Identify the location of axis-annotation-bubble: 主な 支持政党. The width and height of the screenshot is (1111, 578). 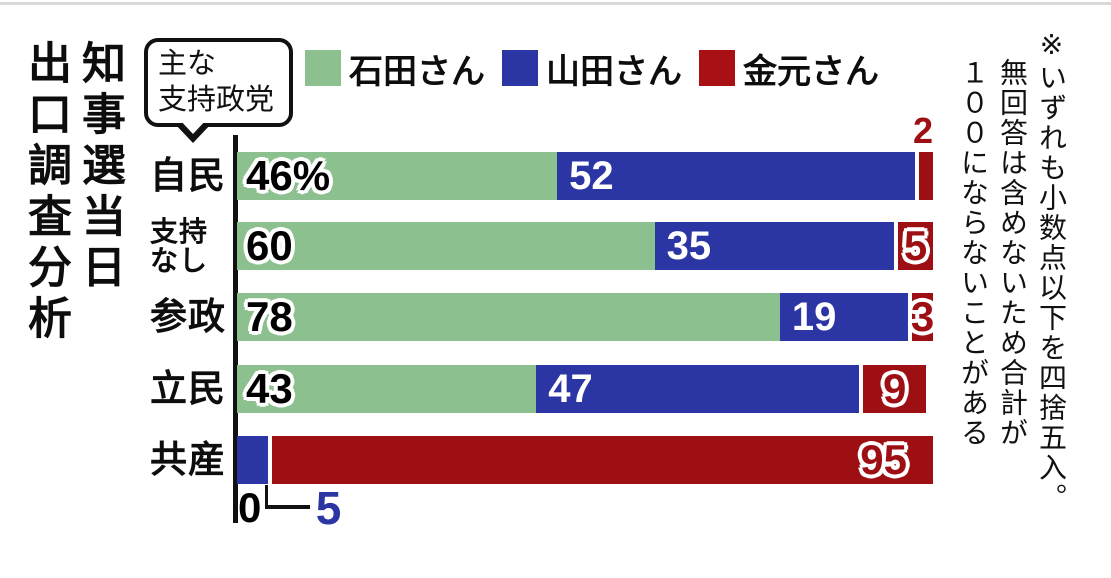
(218, 90).